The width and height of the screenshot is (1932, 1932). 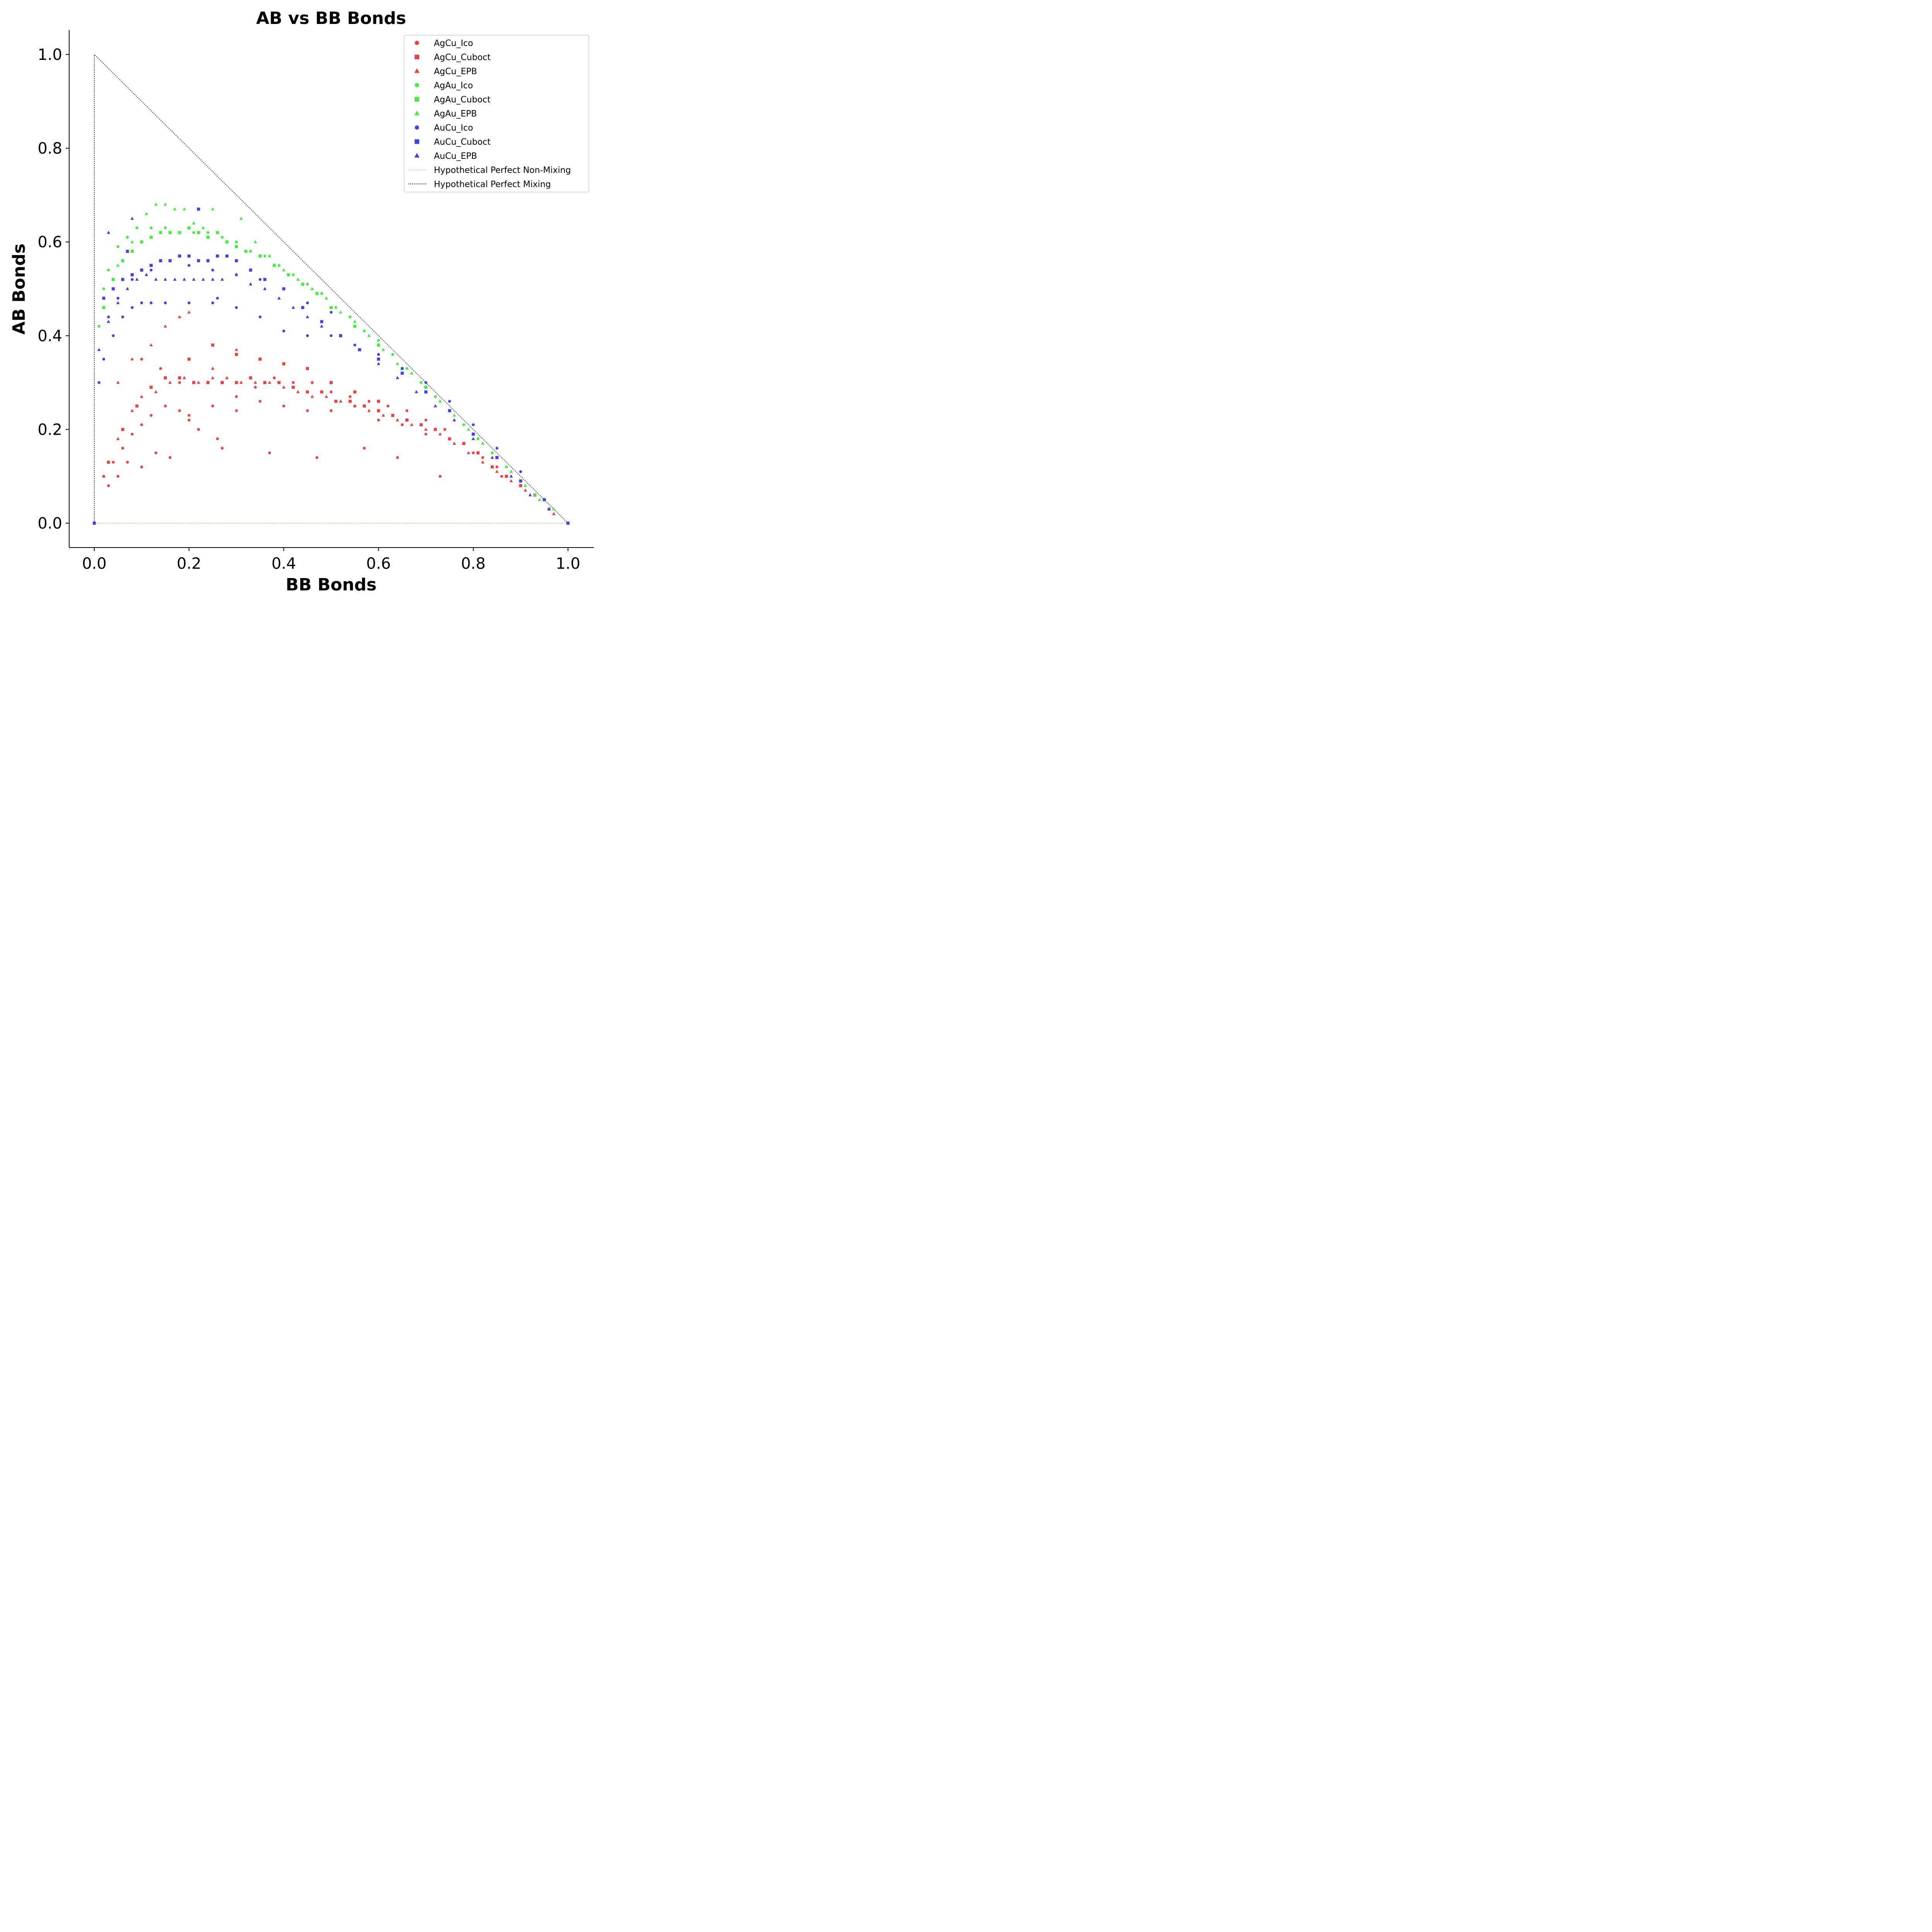 What do you see at coordinates (189, 564) in the screenshot?
I see `x-tick-label: 0.2` at bounding box center [189, 564].